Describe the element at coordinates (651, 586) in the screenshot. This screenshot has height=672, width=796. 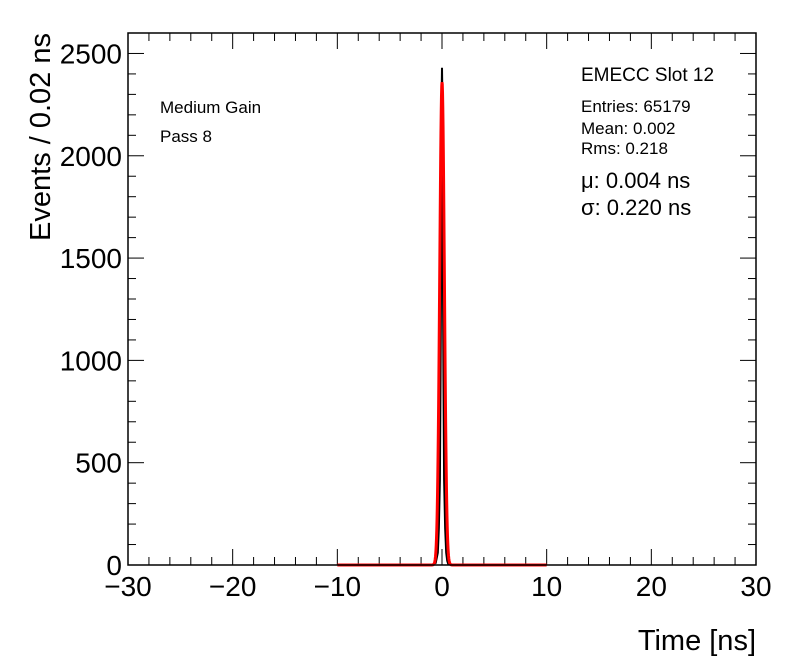
I see `x-tick-label: 20` at that location.